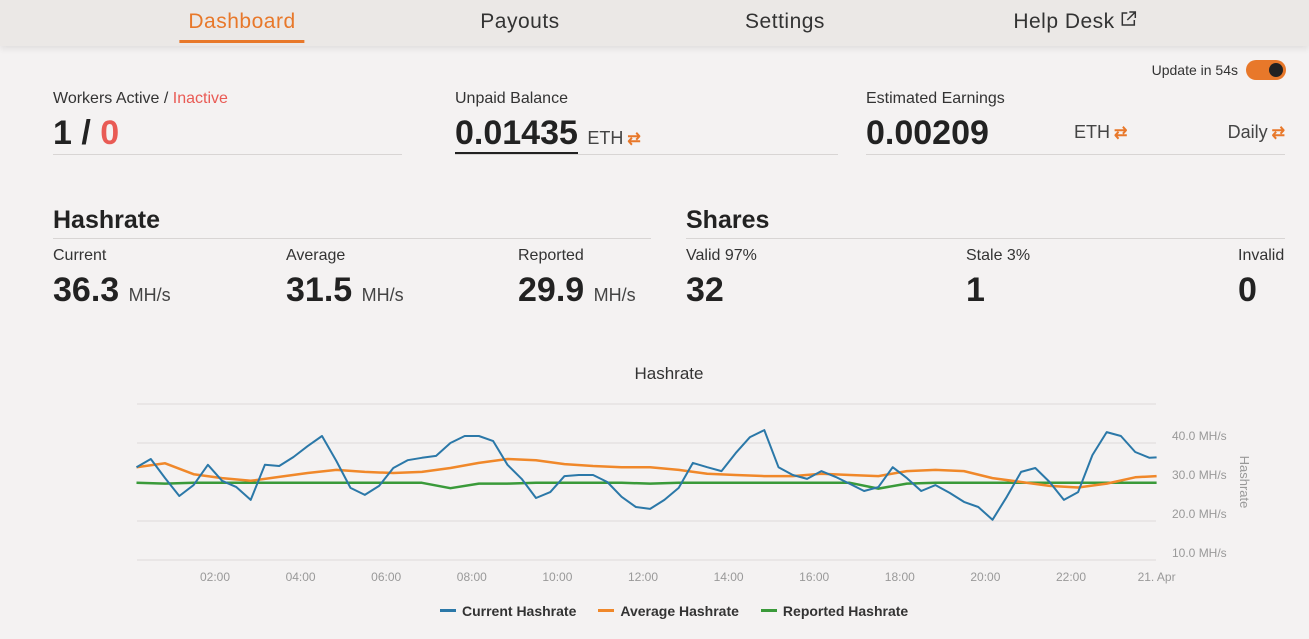 This screenshot has width=1309, height=639. Describe the element at coordinates (721, 255) in the screenshot. I see `valid-label: Valid 97%` at that location.